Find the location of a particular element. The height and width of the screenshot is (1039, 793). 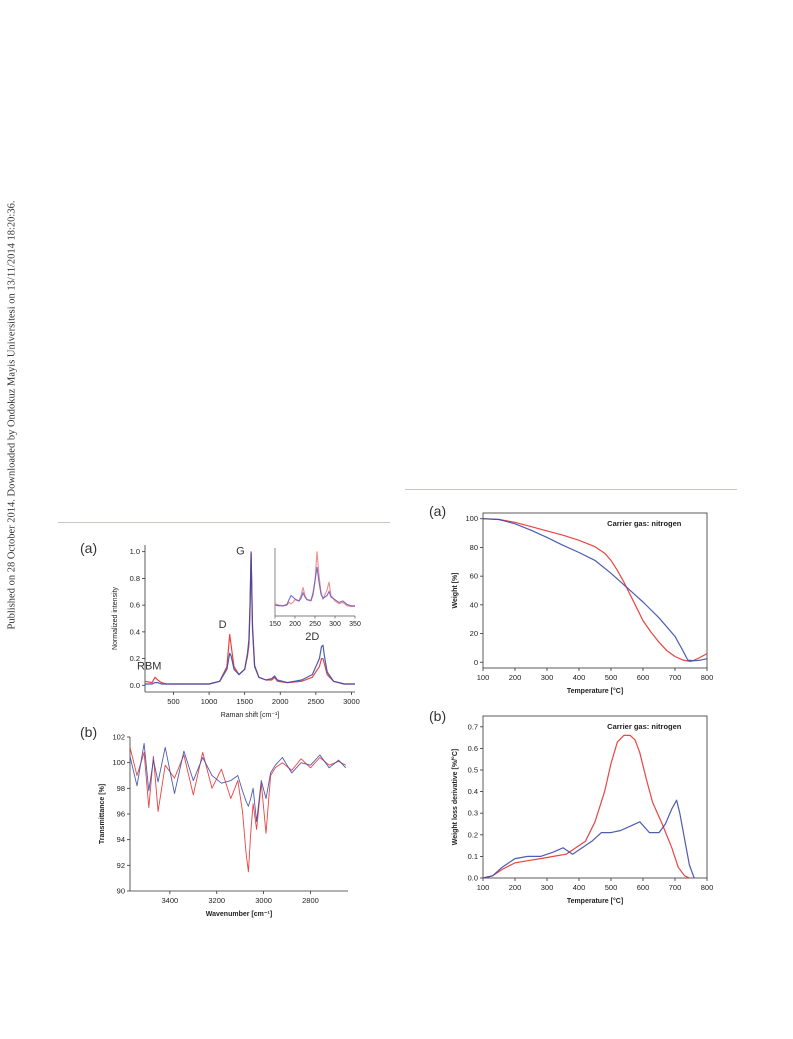

raman-inset: 150 200 250 300 350 is located at coordinates (315, 588).